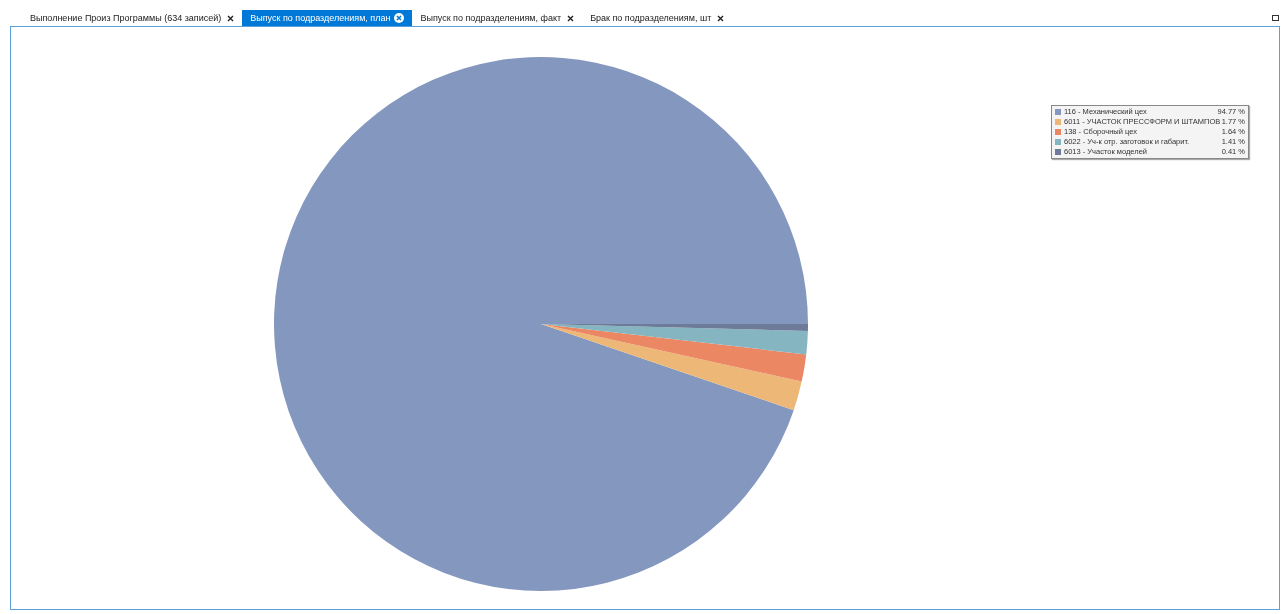 The height and width of the screenshot is (614, 1284). Describe the element at coordinates (126, 18) in the screenshot. I see `text: Выполнение Произ Программы (634 записей)` at that location.